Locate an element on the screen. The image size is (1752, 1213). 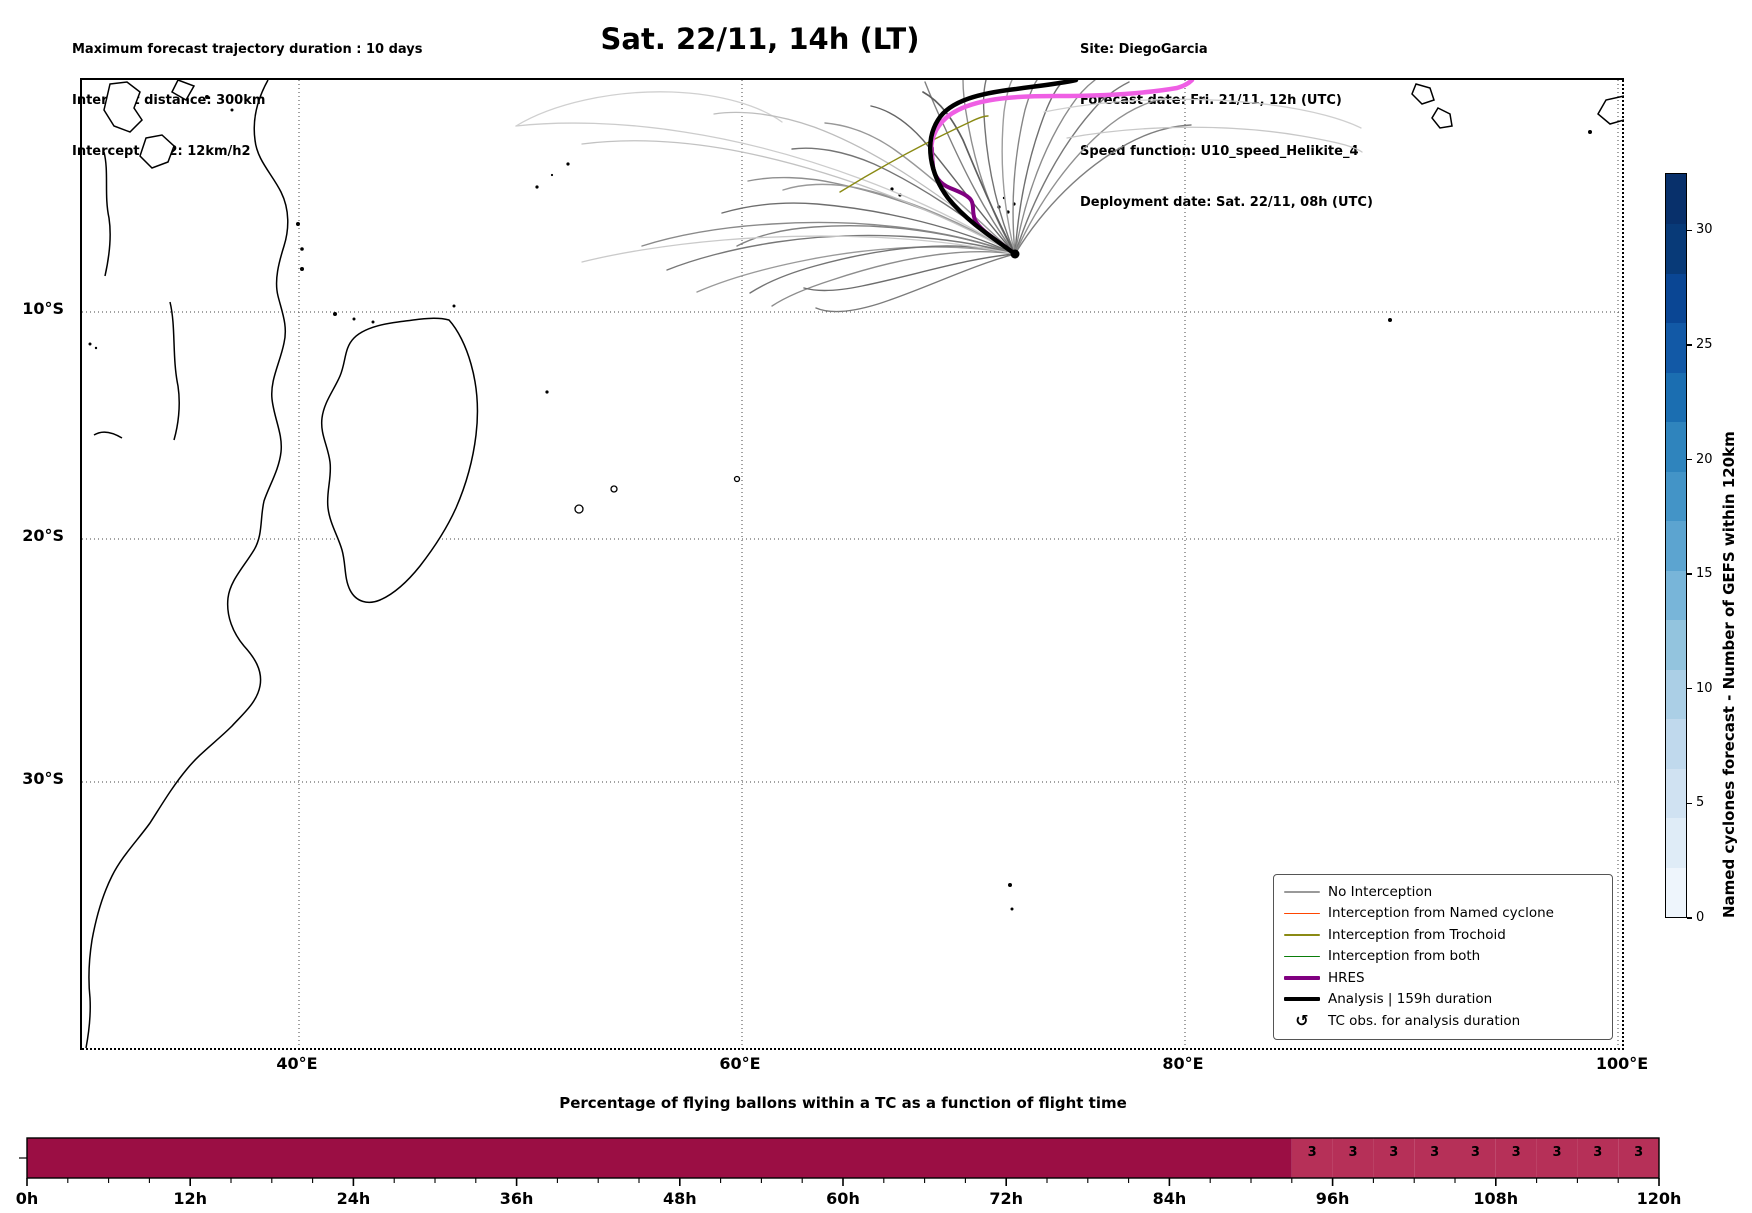
timebar-tick-label: 108h is located at coordinates (1495, 1198).